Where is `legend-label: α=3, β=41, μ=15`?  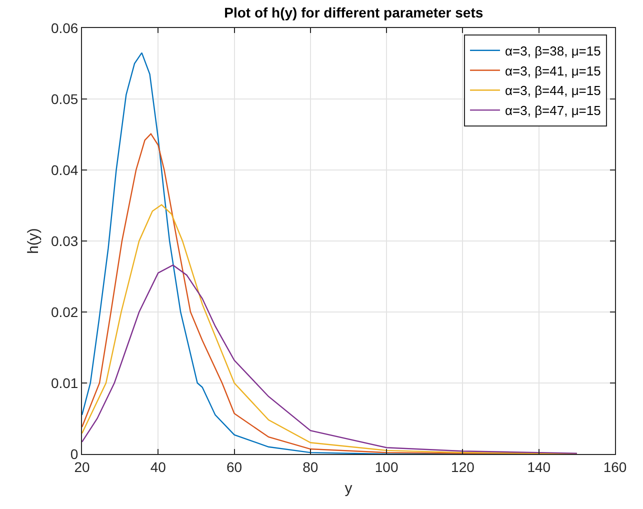
legend-label: α=3, β=41, μ=15 is located at coordinates (553, 70).